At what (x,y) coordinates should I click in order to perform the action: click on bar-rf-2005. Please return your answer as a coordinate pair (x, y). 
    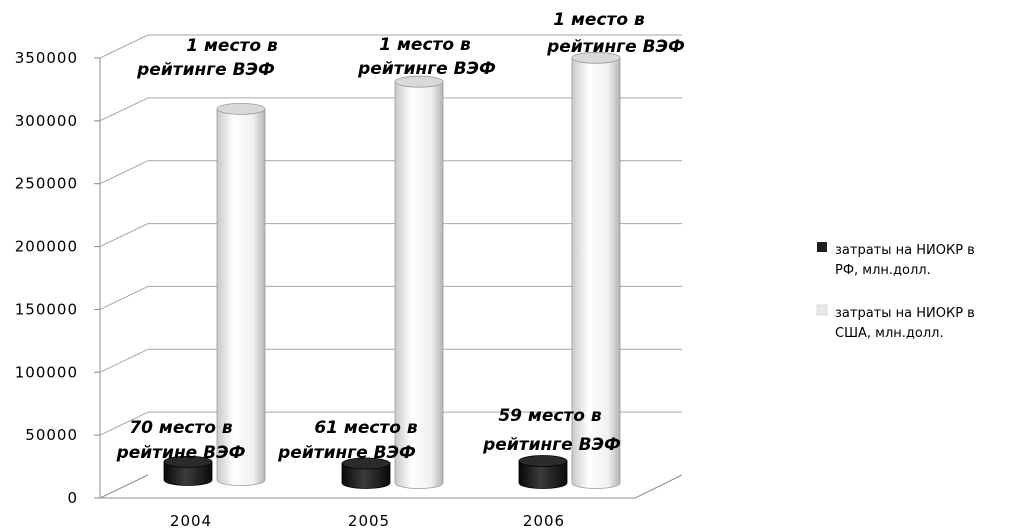
    Looking at the image, I should click on (366, 473).